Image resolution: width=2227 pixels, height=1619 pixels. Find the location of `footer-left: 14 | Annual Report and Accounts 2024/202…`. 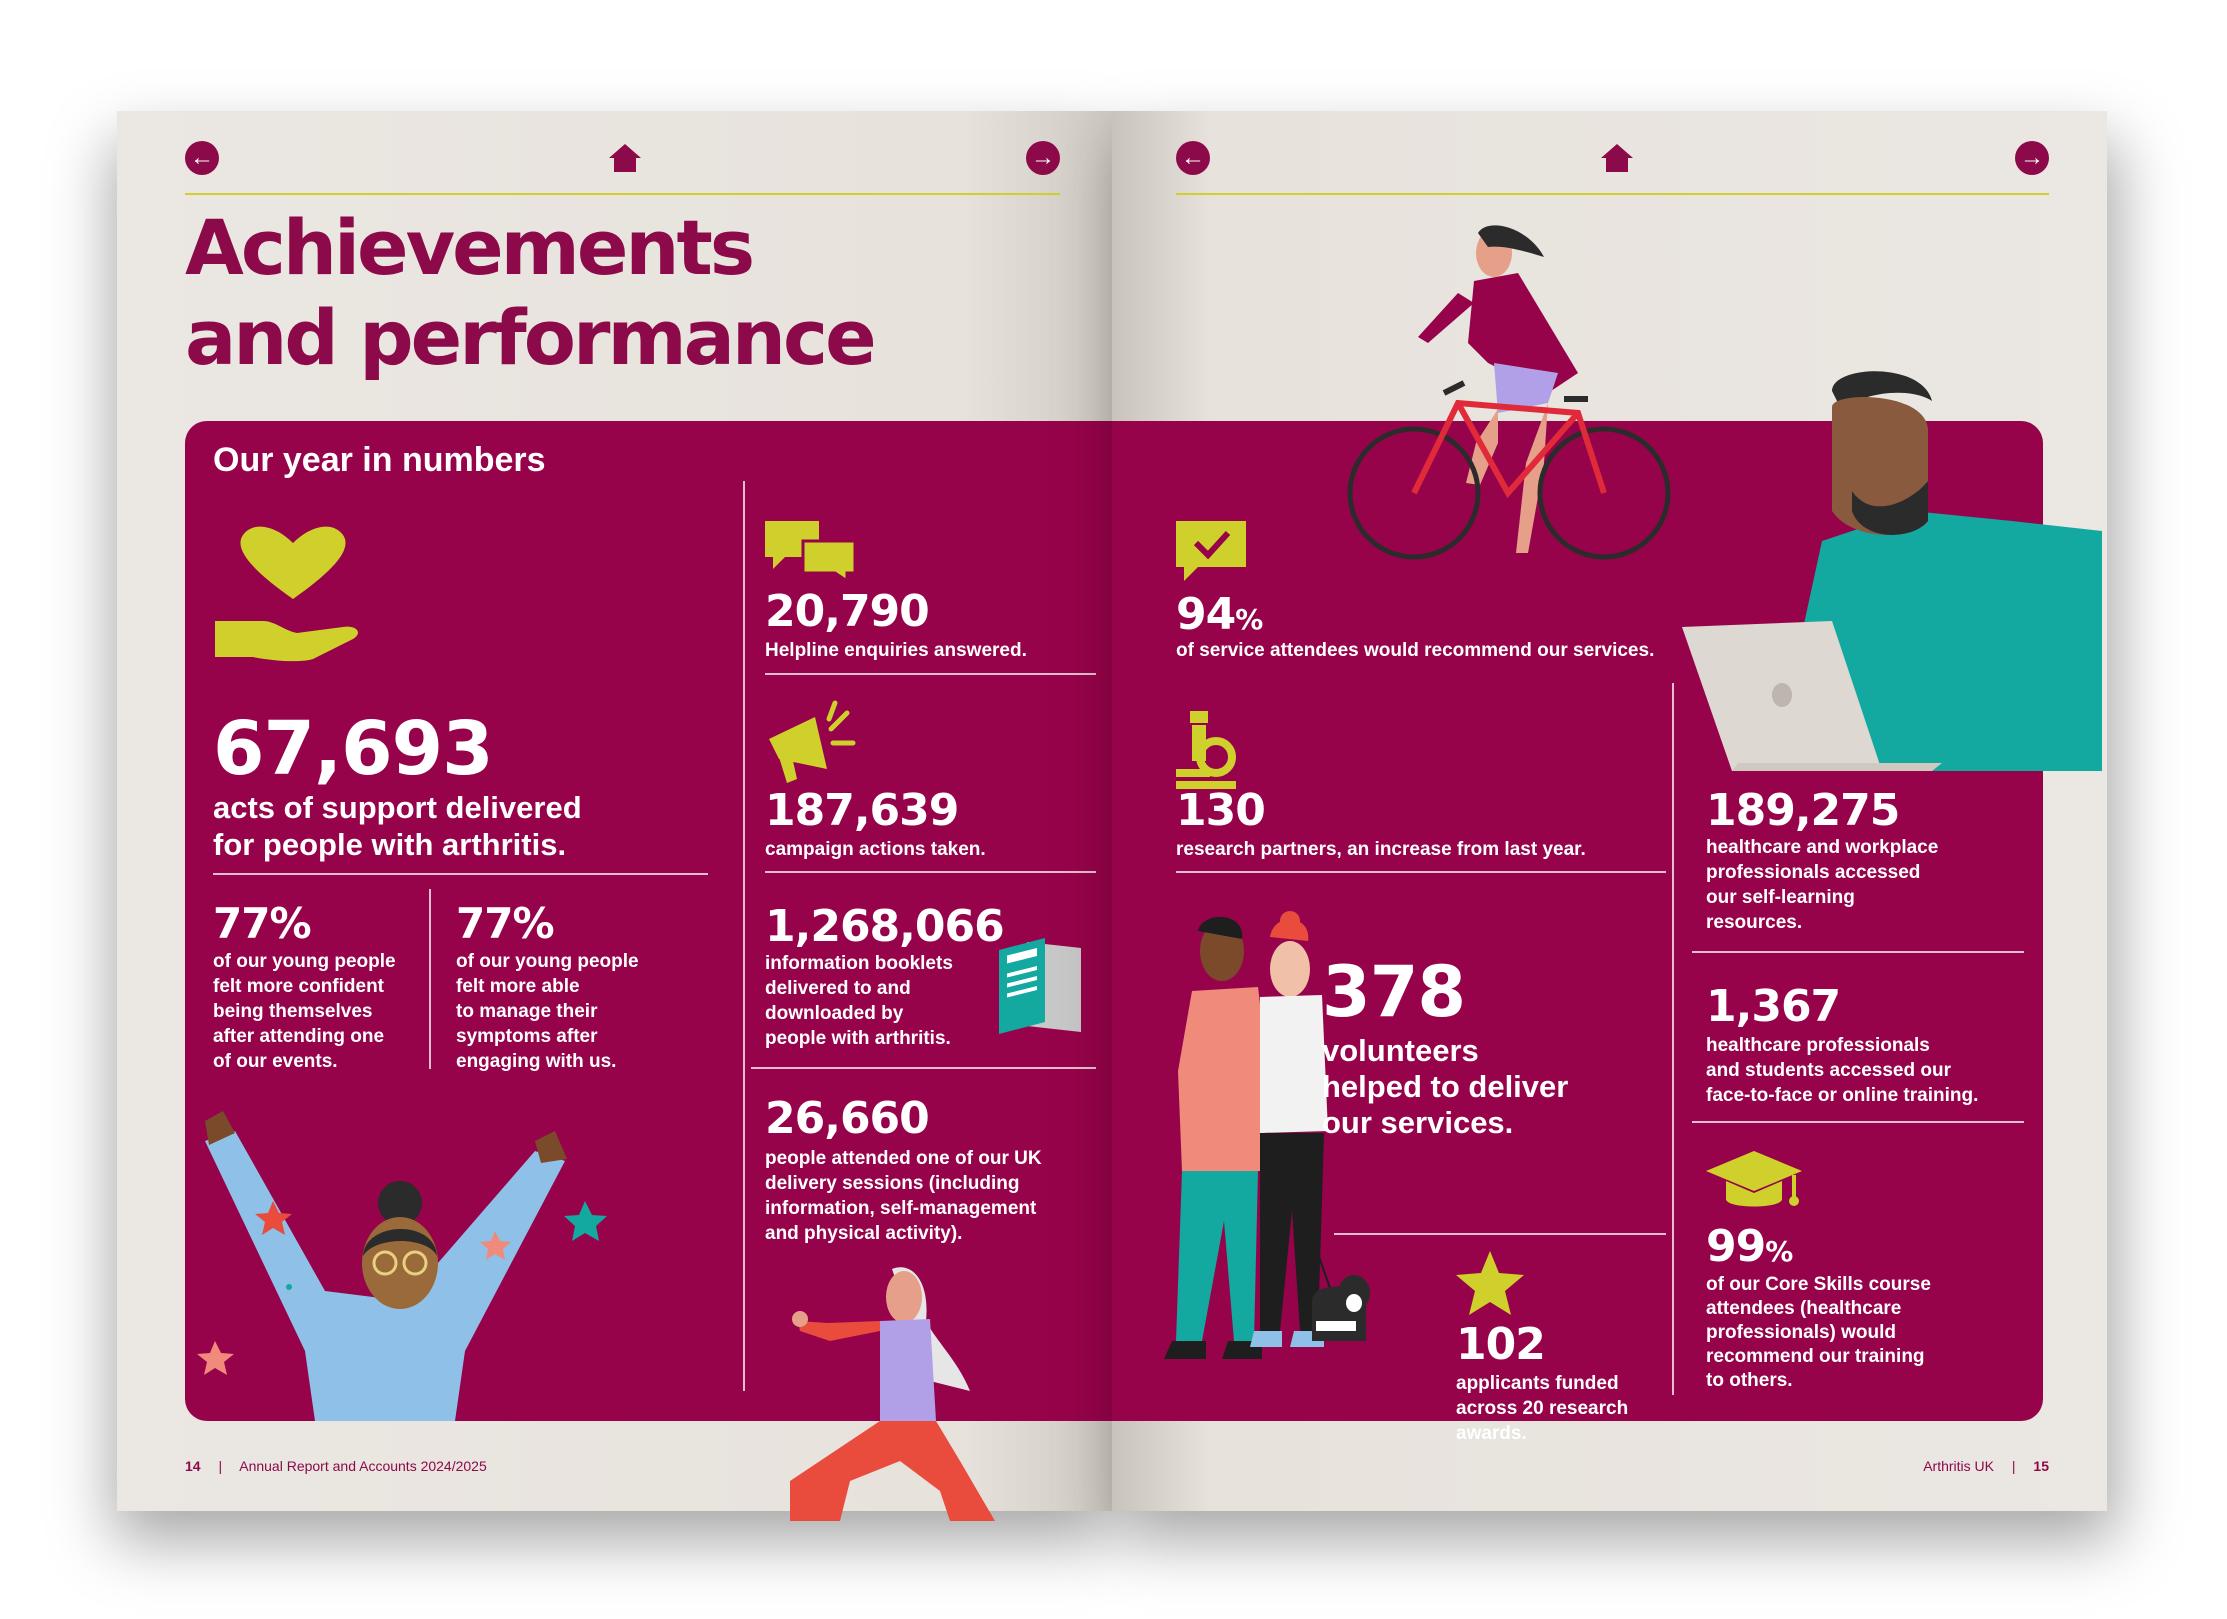

footer-left: 14 | Annual Report and Accounts 2024/202… is located at coordinates (336, 1466).